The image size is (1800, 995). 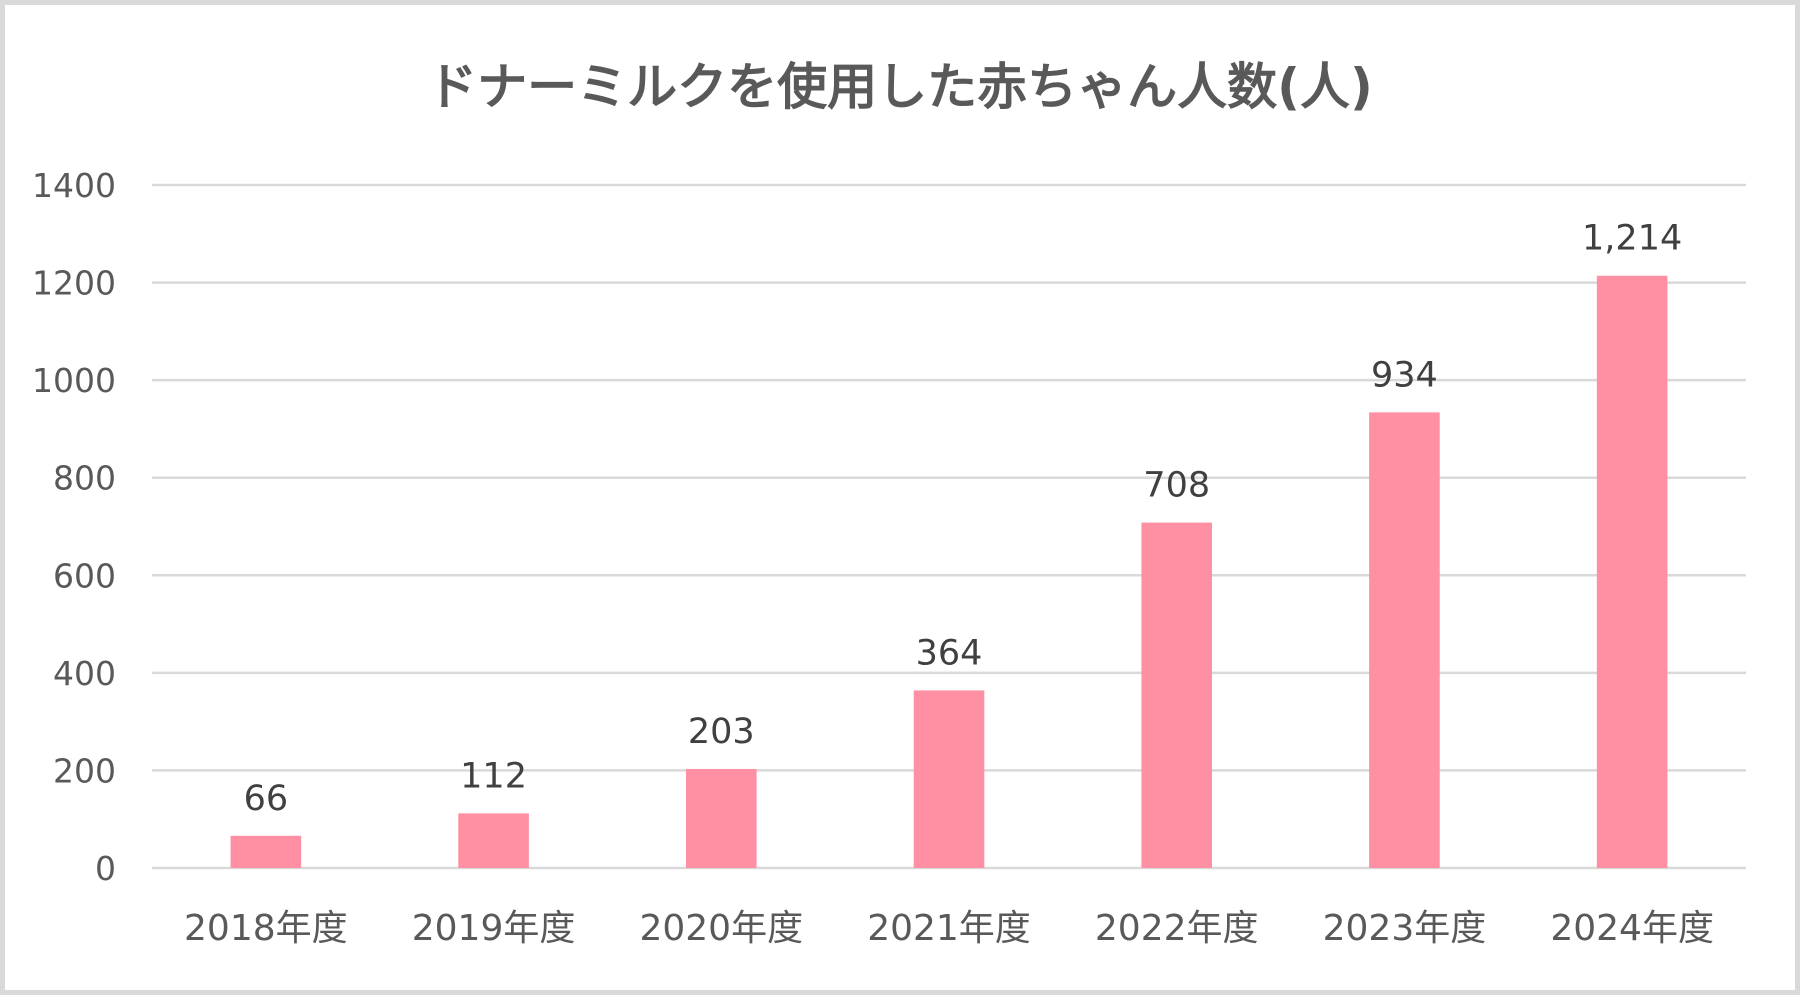 I want to click on bar-2021年度, so click(x=949, y=779).